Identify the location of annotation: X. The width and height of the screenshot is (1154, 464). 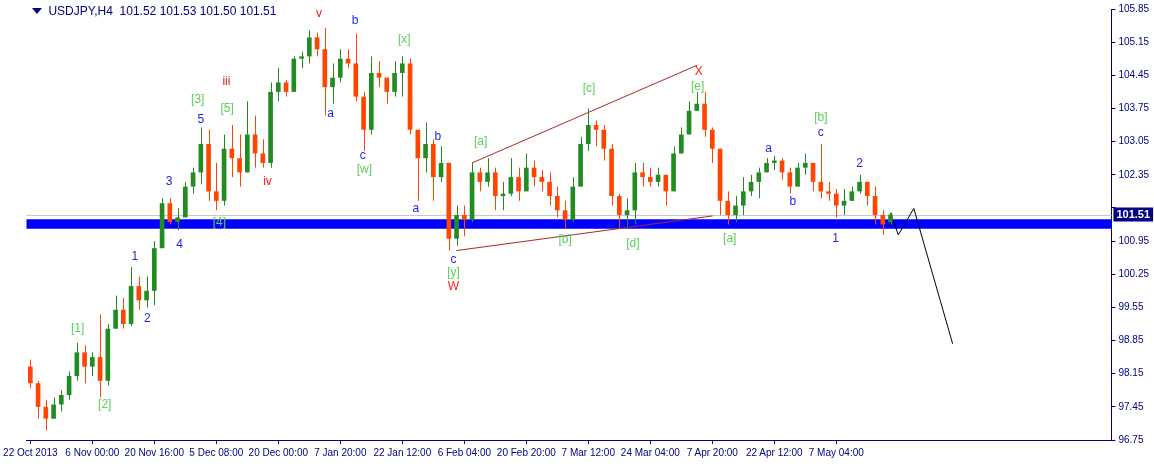
(698, 71).